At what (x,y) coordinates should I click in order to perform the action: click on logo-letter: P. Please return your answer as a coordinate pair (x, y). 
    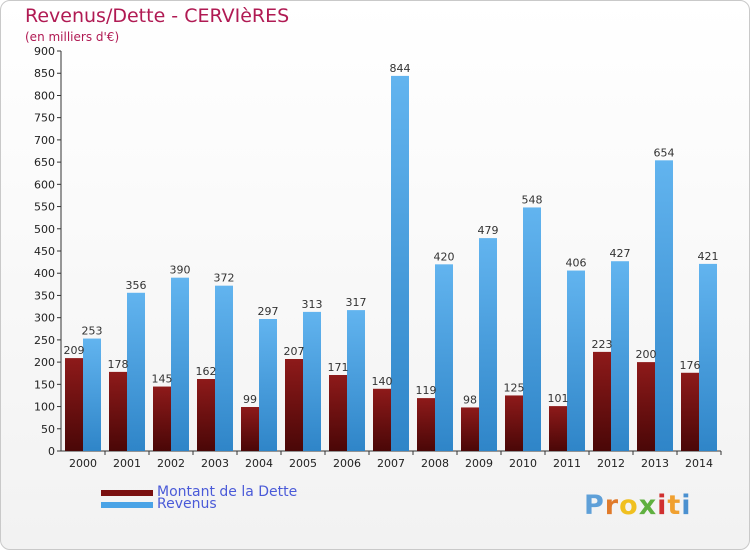
    Looking at the image, I should click on (594, 505).